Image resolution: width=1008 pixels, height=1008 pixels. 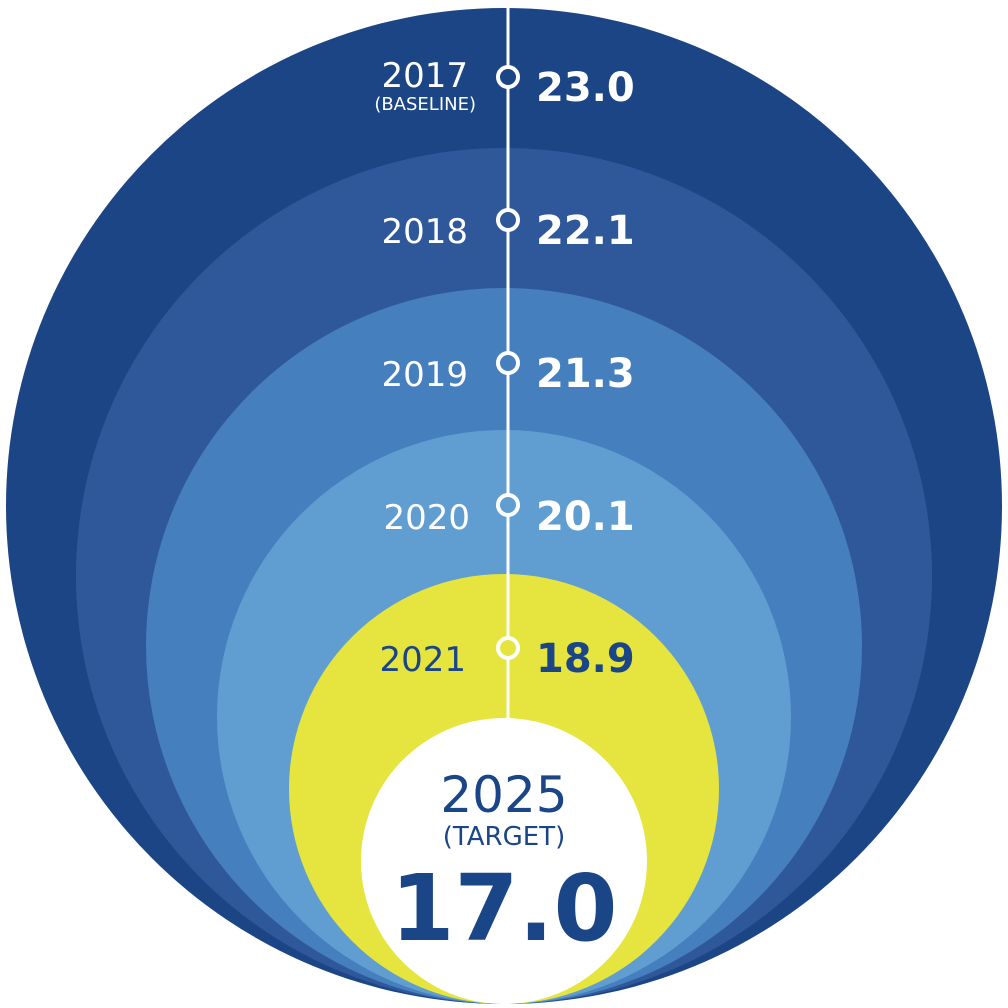 What do you see at coordinates (422, 660) in the screenshot?
I see `year-label-2021: 2021` at bounding box center [422, 660].